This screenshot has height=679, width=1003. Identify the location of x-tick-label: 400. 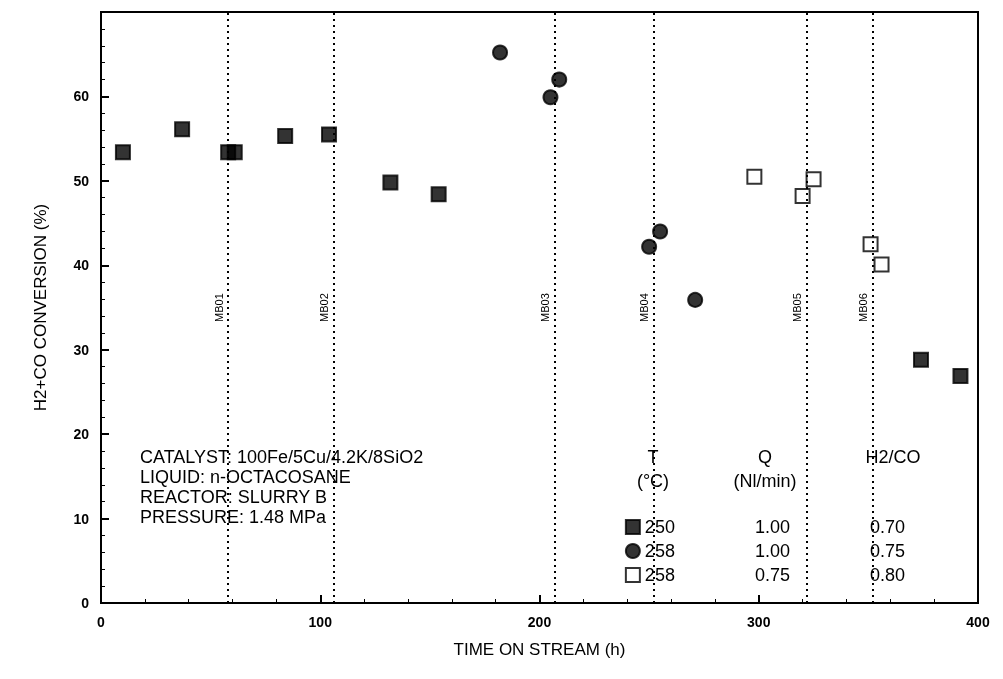
(978, 622).